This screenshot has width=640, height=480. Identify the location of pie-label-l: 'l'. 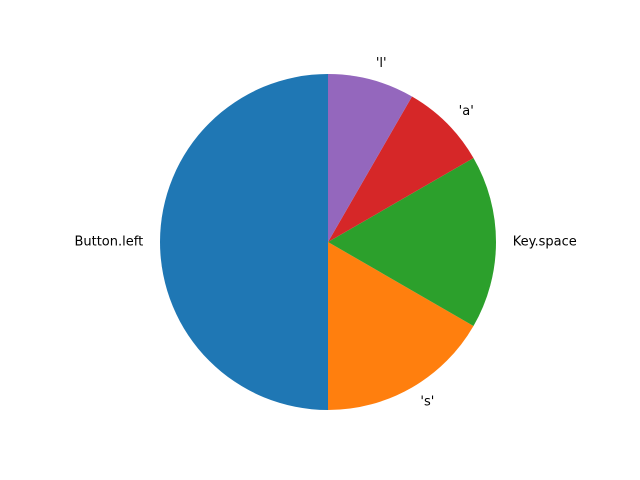
(381, 63).